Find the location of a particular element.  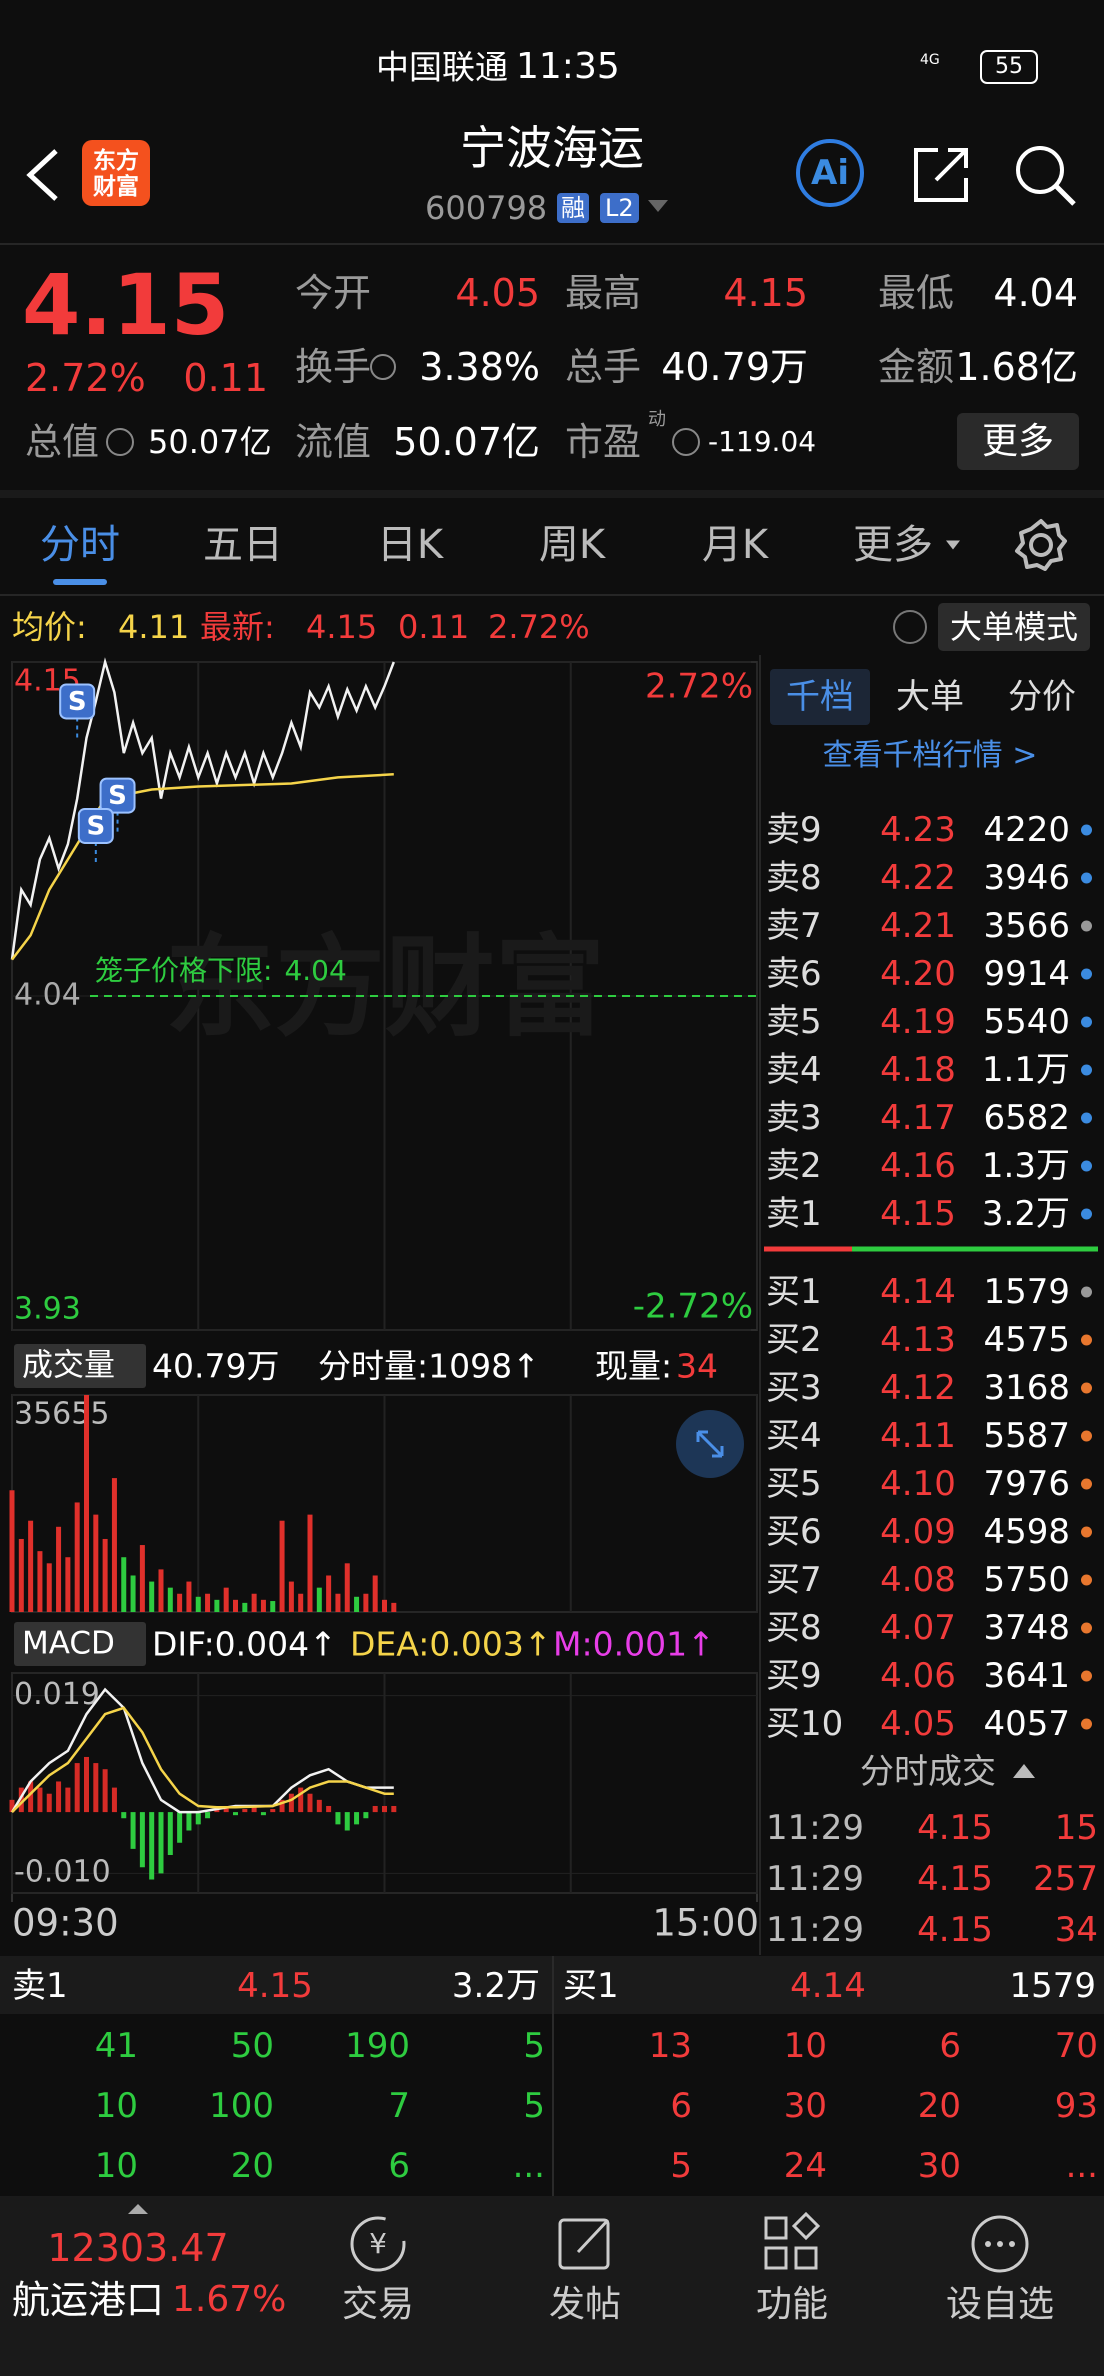

book-link: 查看千档行情 > is located at coordinates (930, 755).